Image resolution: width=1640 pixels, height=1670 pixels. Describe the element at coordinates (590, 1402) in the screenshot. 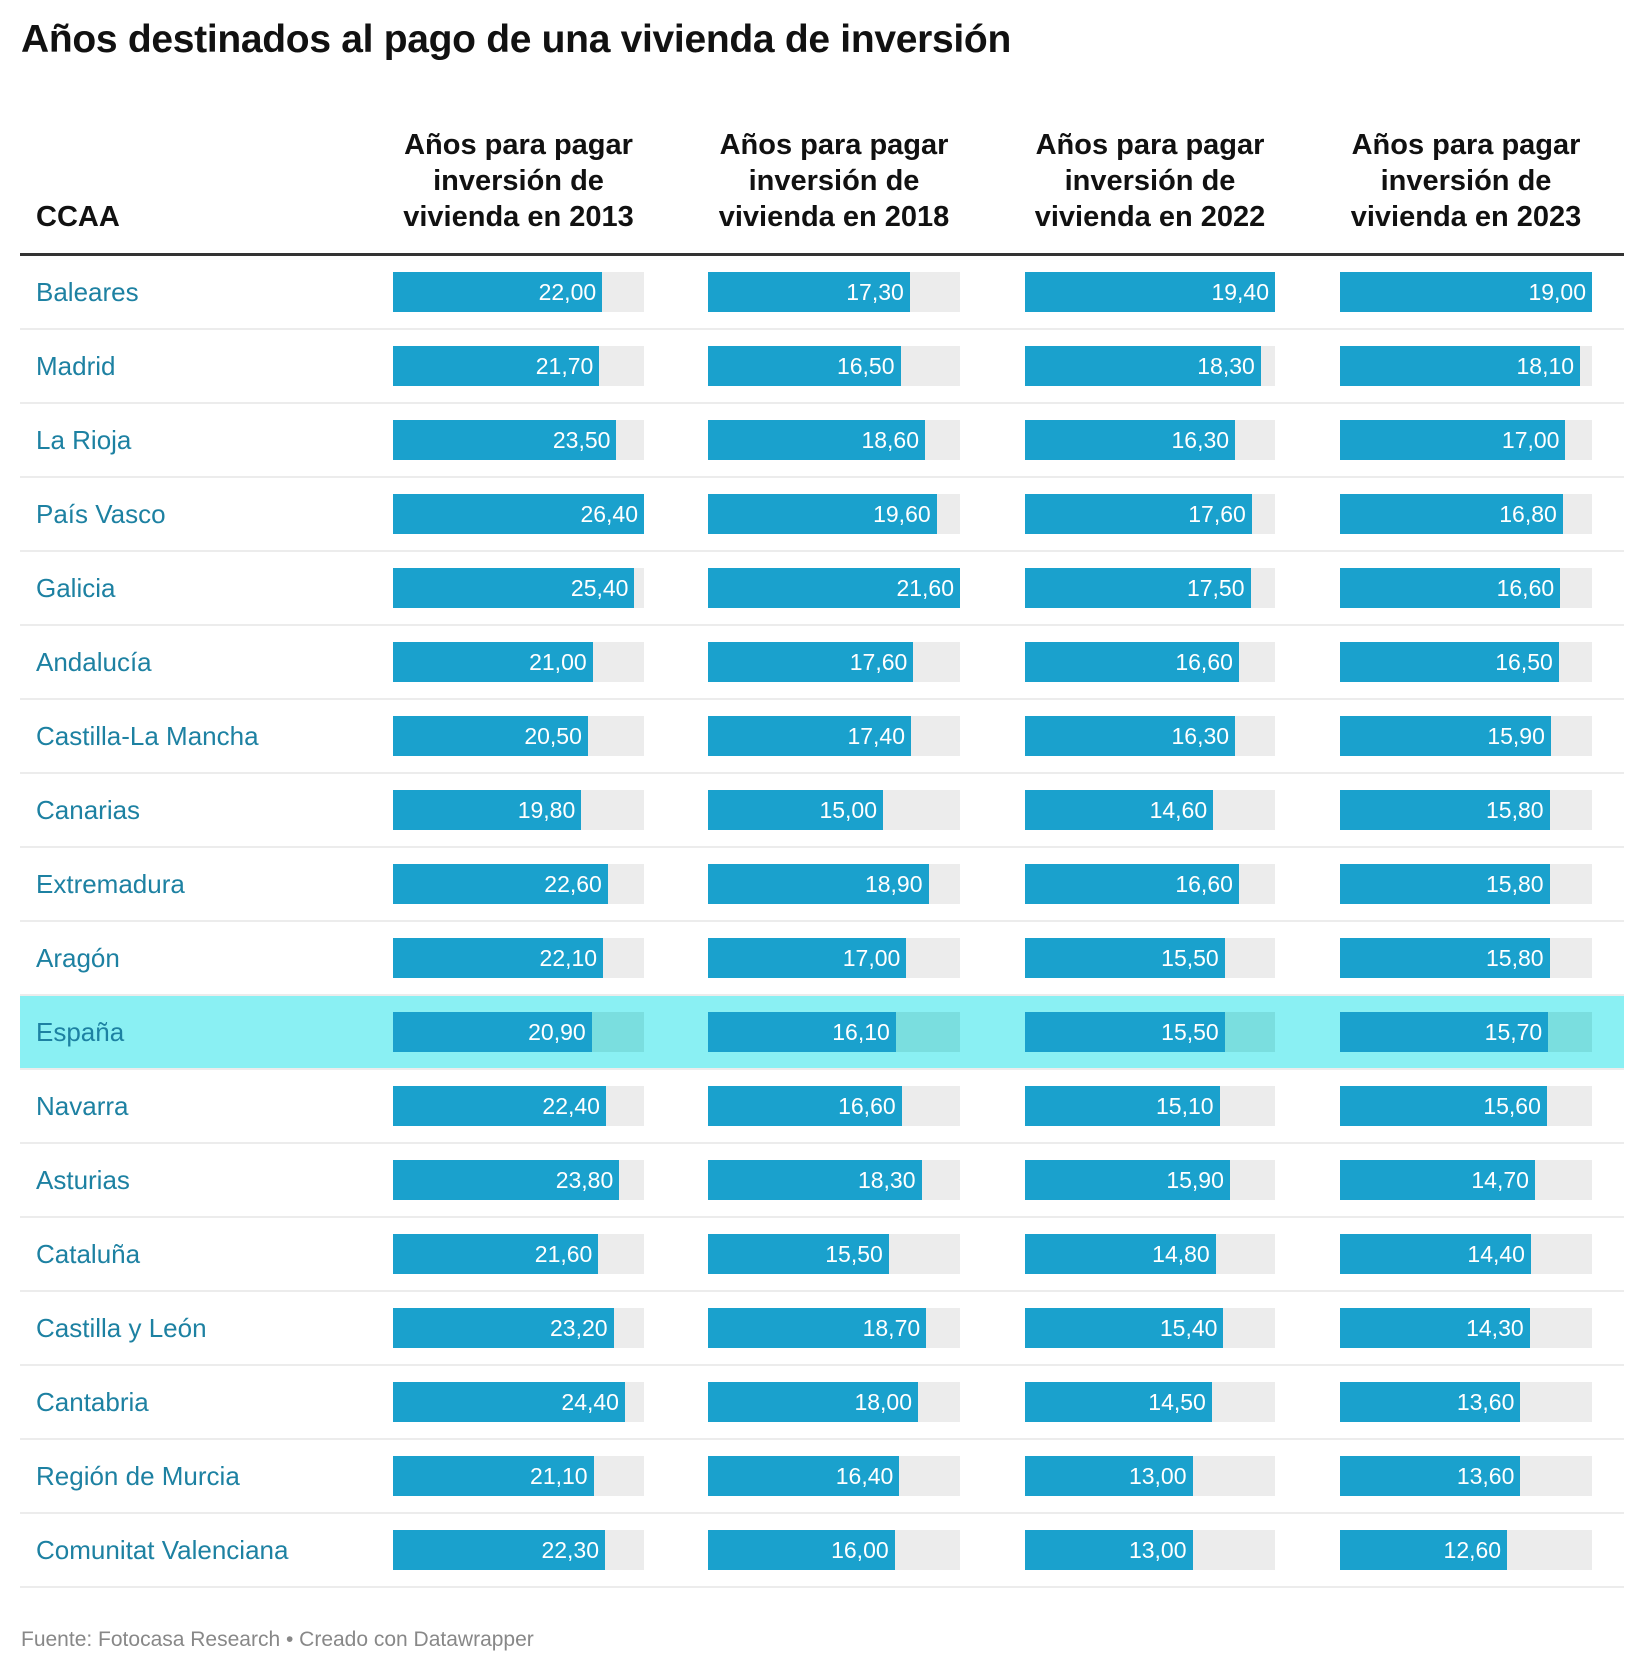

I see `bar-value-label: 24,40` at that location.